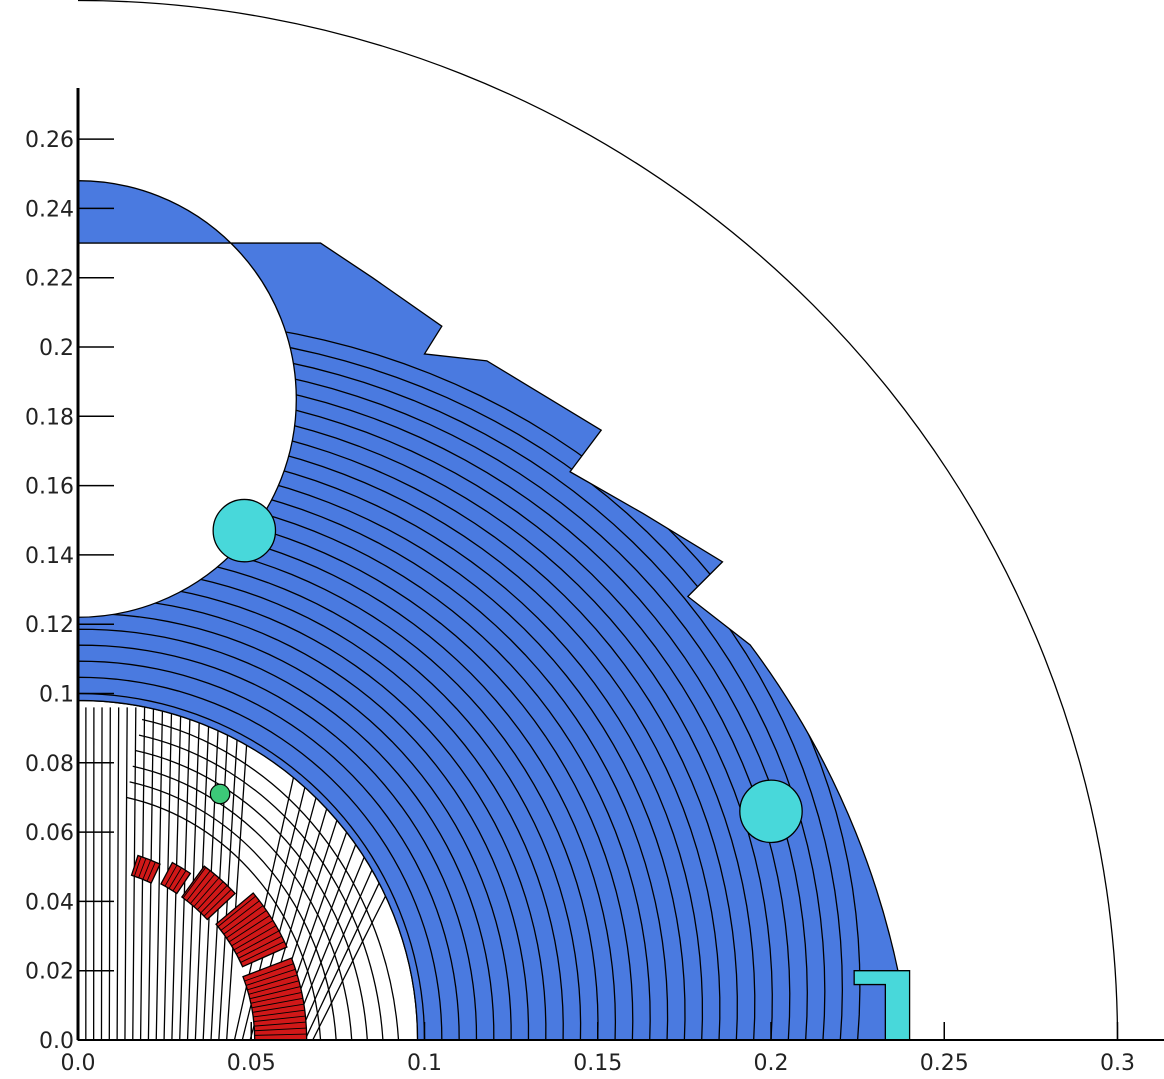  Describe the element at coordinates (220, 794) in the screenshot. I see `green-conductor` at that location.